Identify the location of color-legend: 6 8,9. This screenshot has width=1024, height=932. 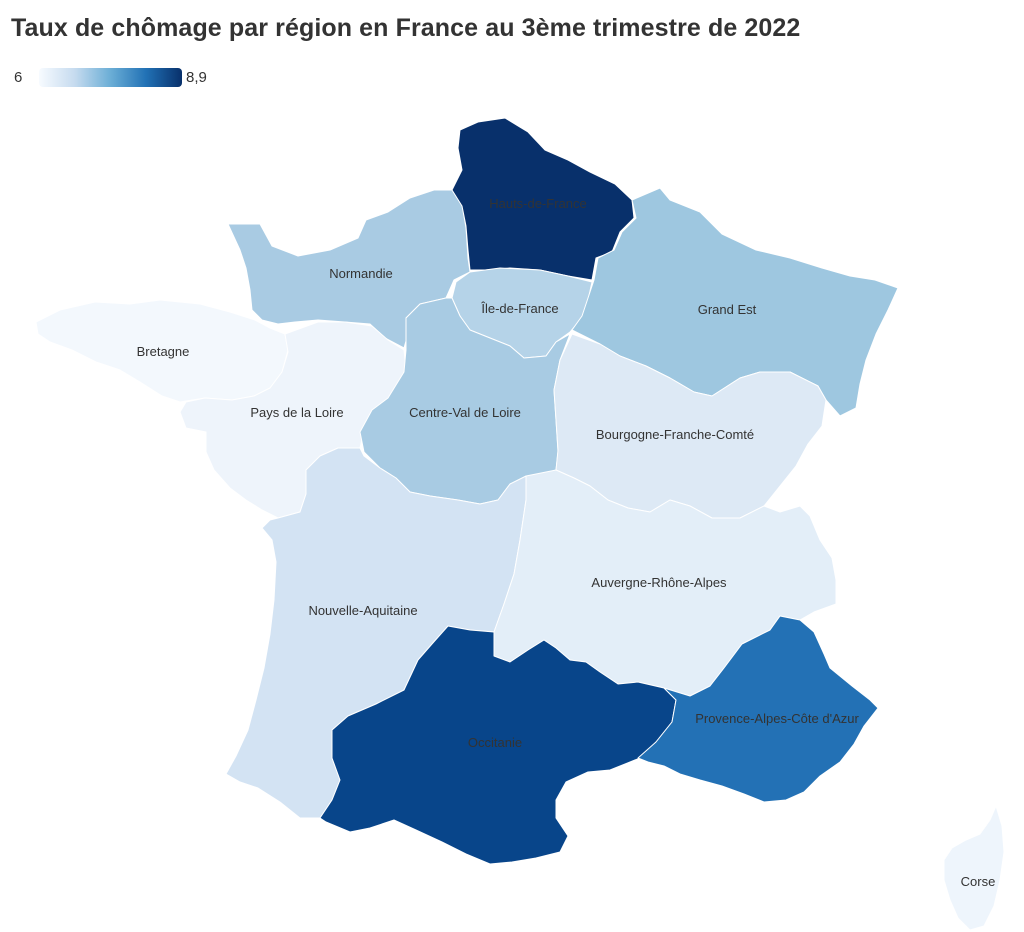
(112, 77).